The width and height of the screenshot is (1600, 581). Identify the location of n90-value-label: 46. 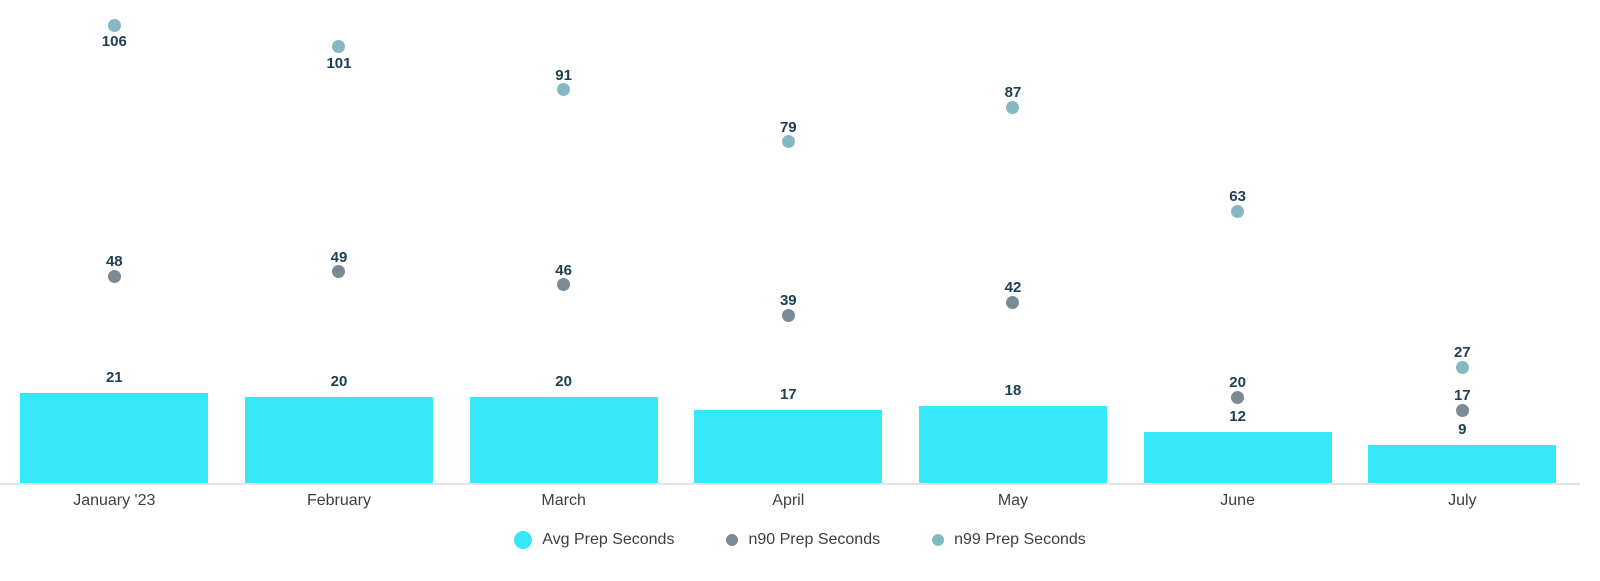
(563, 270).